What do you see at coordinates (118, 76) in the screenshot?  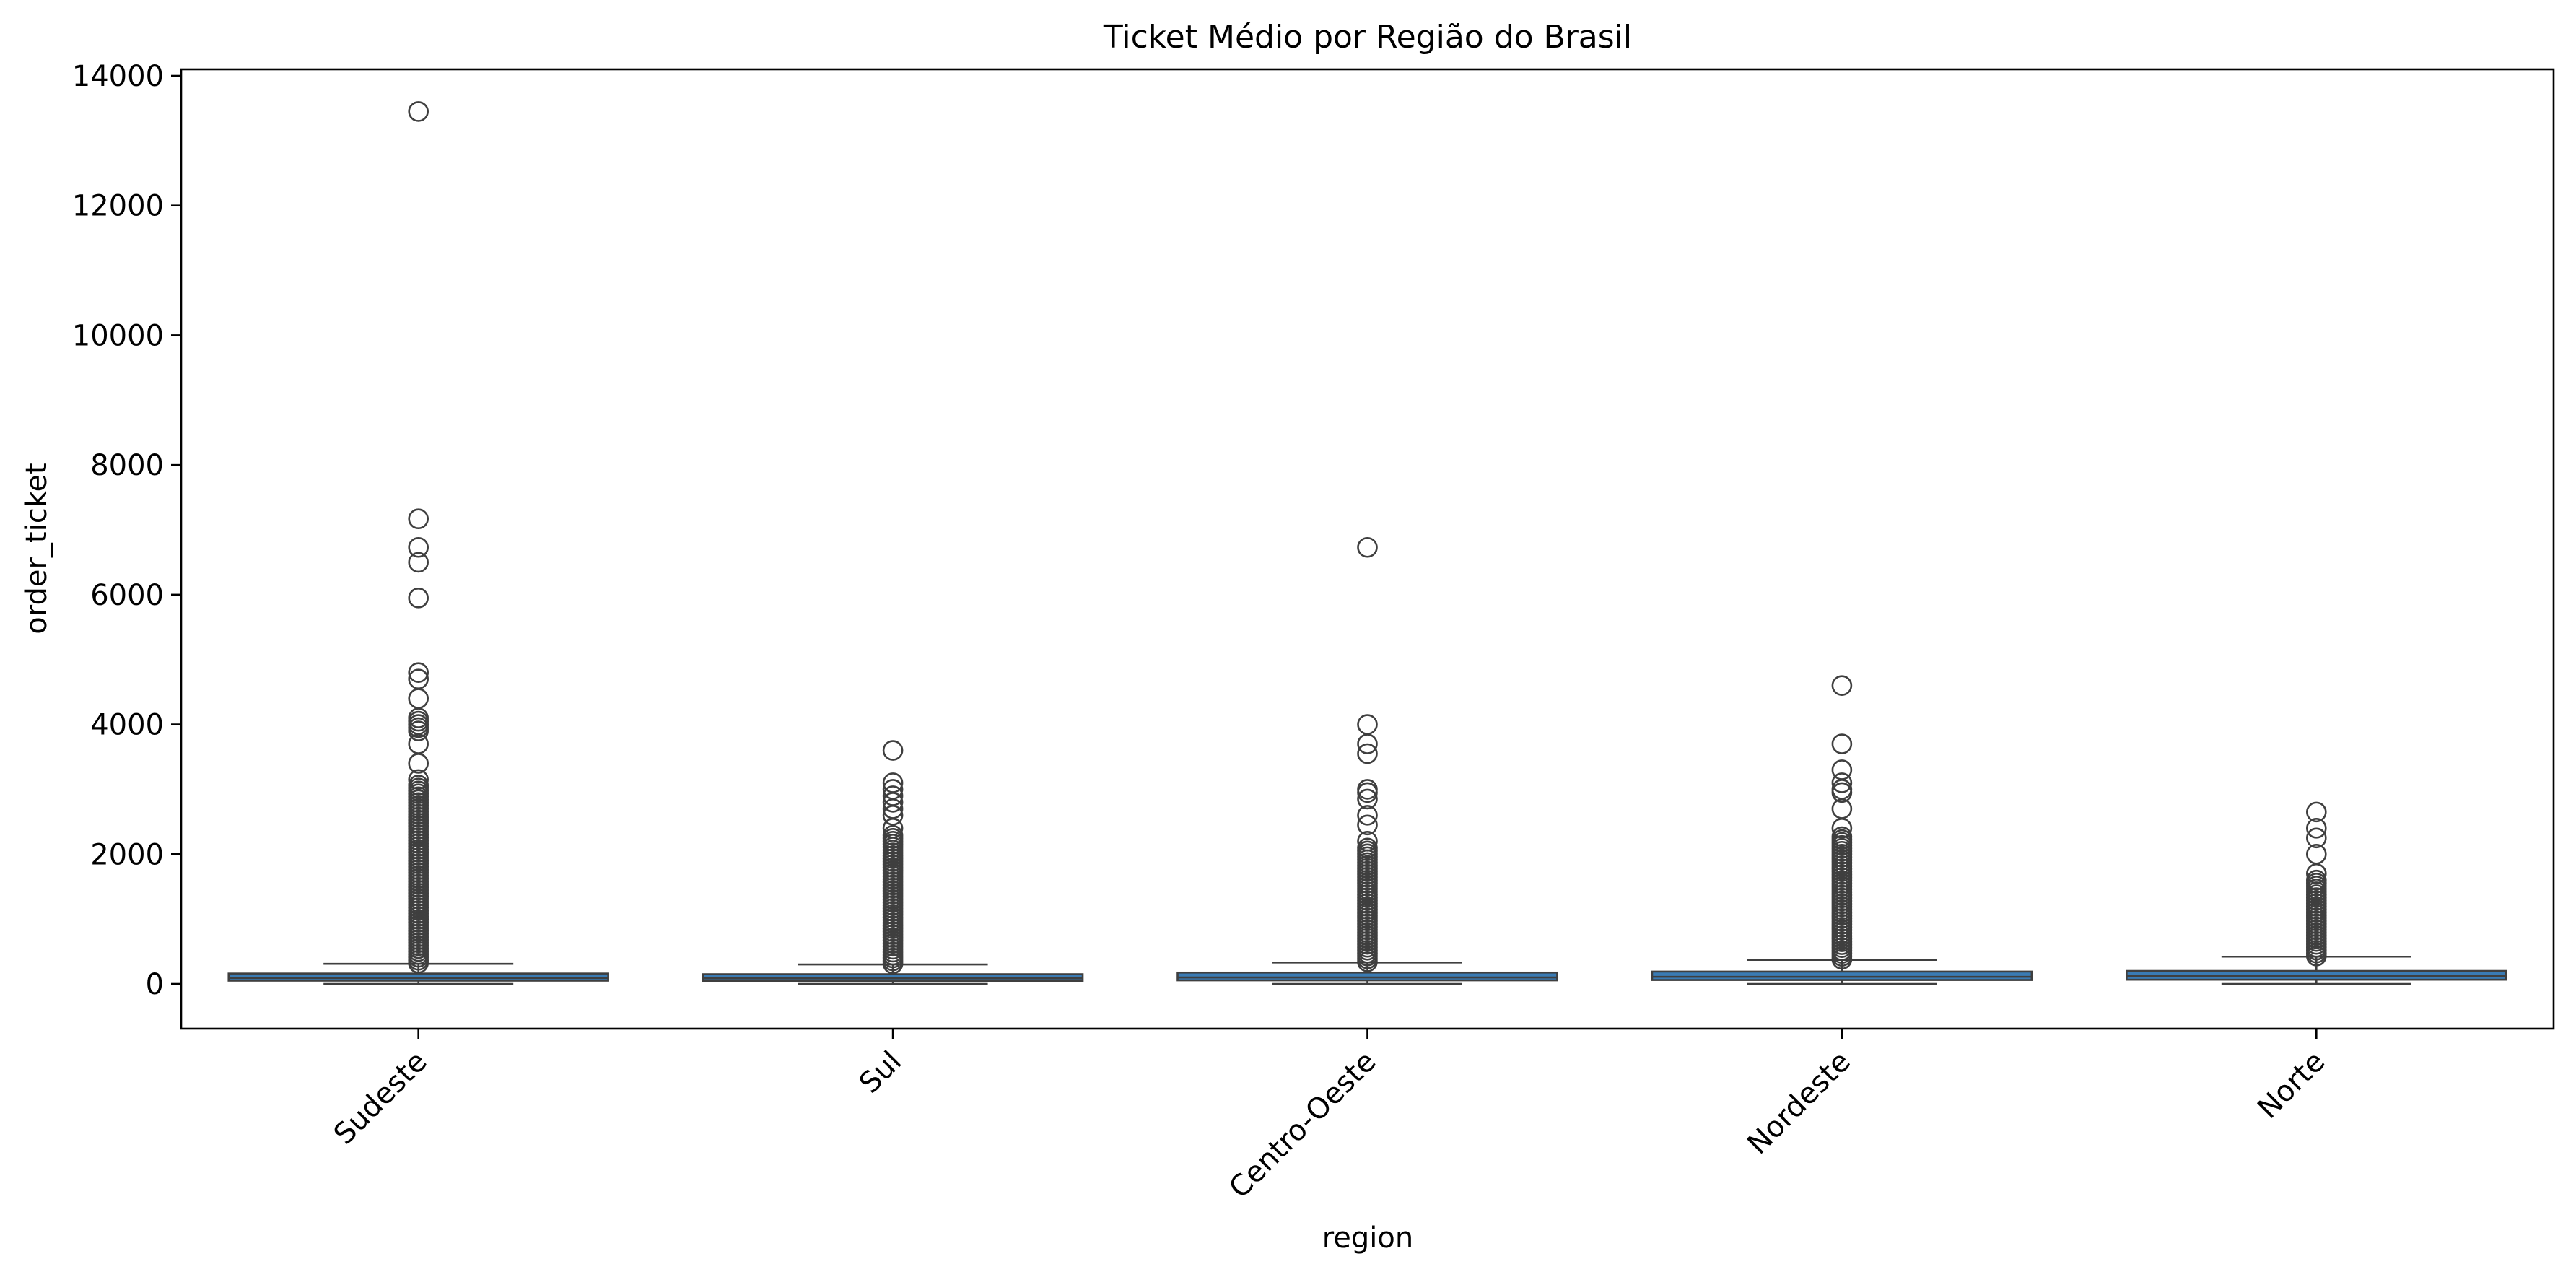 I see `y-tick-label: 14000` at bounding box center [118, 76].